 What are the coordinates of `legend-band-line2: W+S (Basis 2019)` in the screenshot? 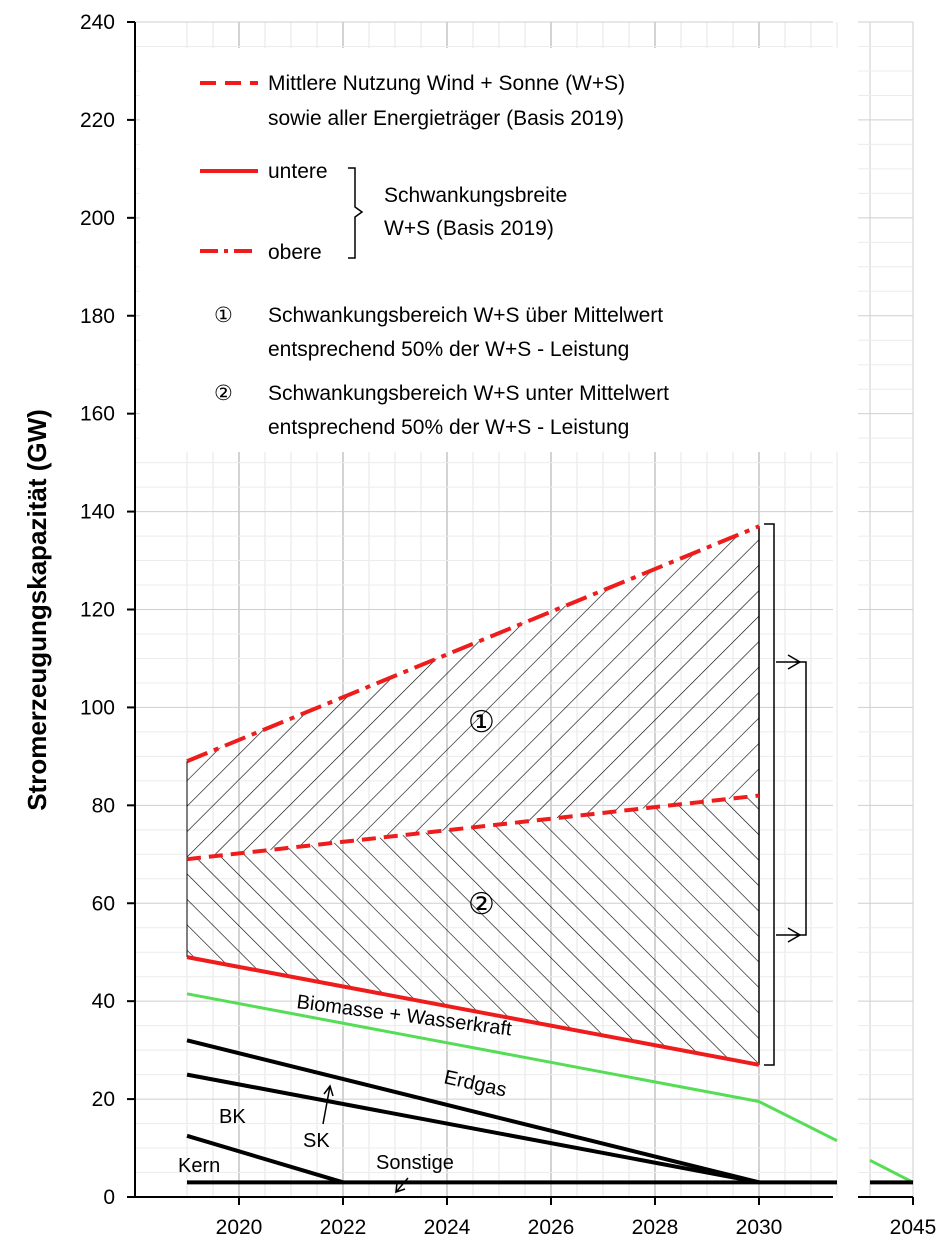 It's located at (469, 228).